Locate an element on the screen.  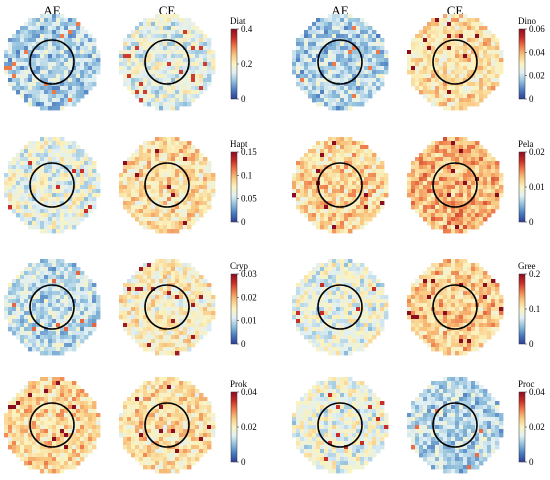
map-ae-pela is located at coordinates (340, 185).